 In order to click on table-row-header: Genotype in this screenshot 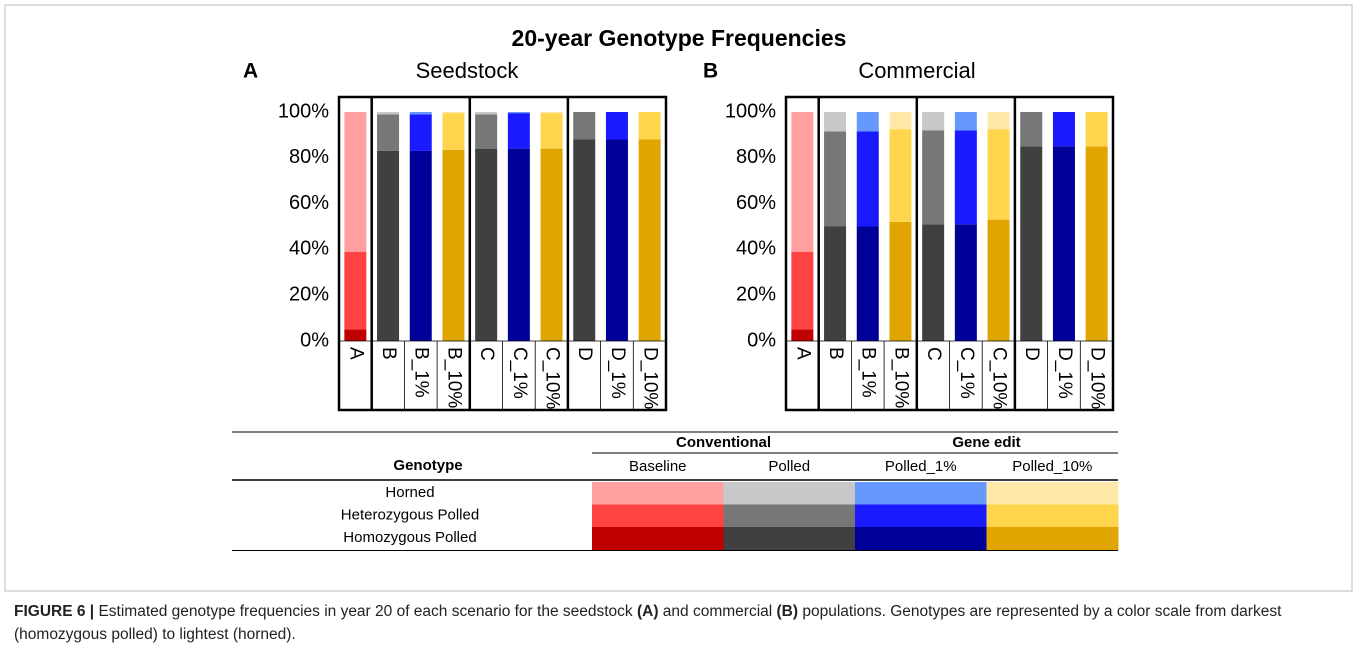, I will do `click(427, 465)`.